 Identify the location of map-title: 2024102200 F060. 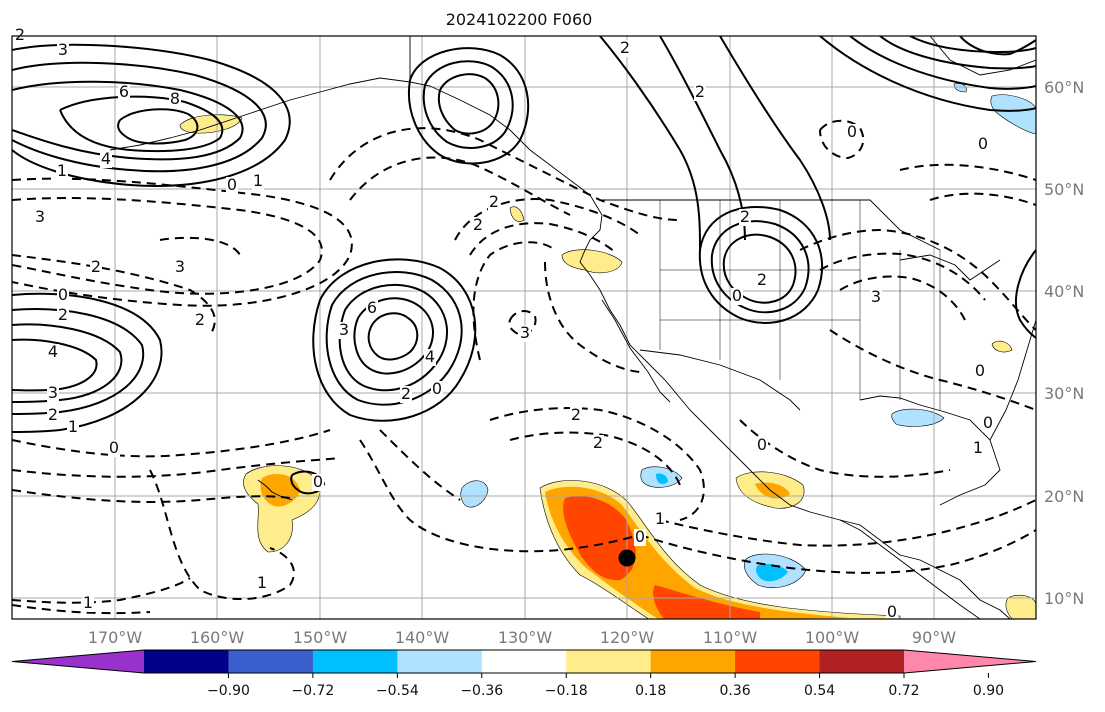
(519, 19).